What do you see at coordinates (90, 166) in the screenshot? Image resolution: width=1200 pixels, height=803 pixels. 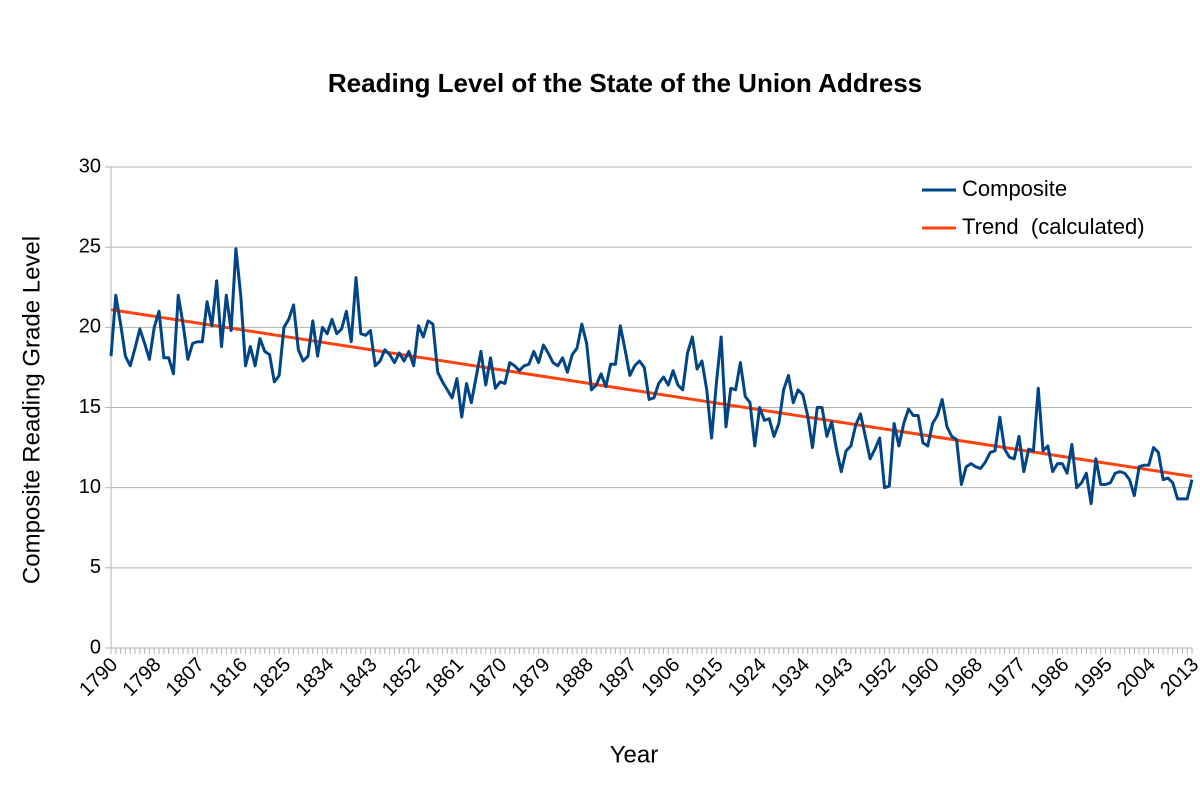 I see `y-tick-label: 30` at bounding box center [90, 166].